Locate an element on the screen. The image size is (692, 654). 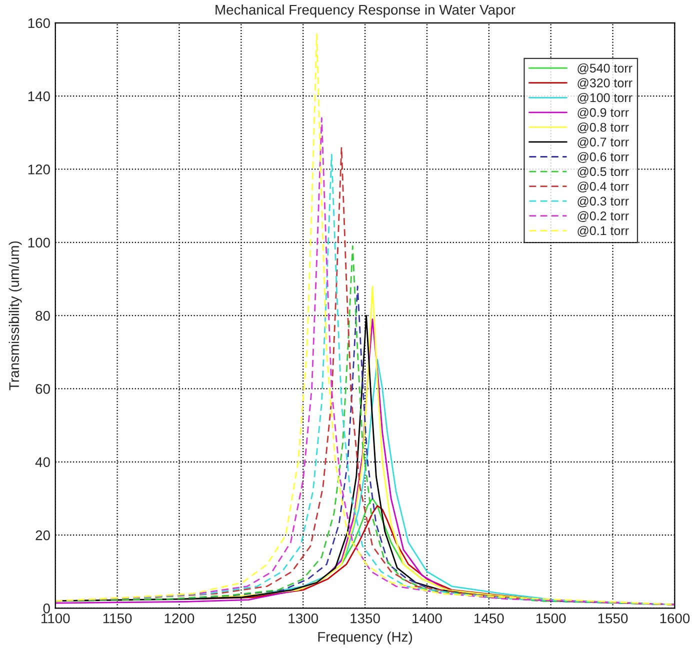
legend-label: @540 torr is located at coordinates (605, 68).